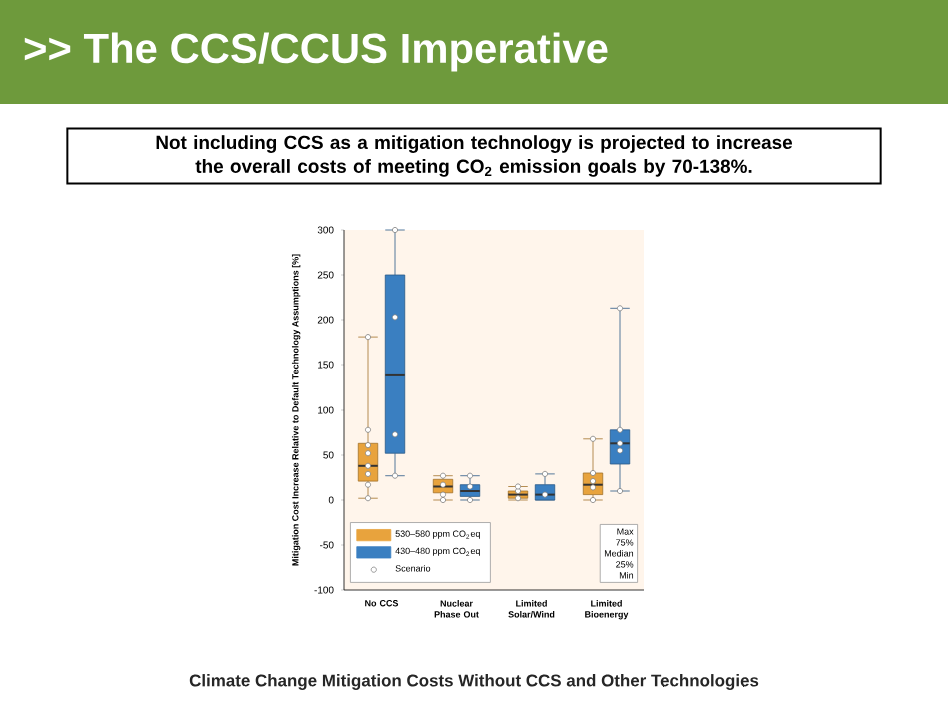 This screenshot has width=948, height=710. What do you see at coordinates (316, 52) in the screenshot?
I see `chart-title: >> The CCS/CCUS Imperative` at bounding box center [316, 52].